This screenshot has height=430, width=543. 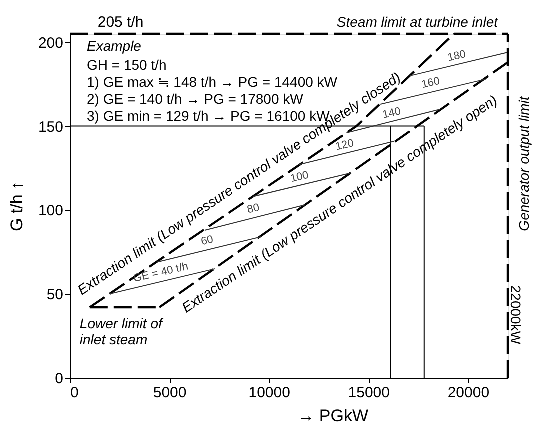 I want to click on ref-line-label: Generator output limit, so click(x=524, y=164).